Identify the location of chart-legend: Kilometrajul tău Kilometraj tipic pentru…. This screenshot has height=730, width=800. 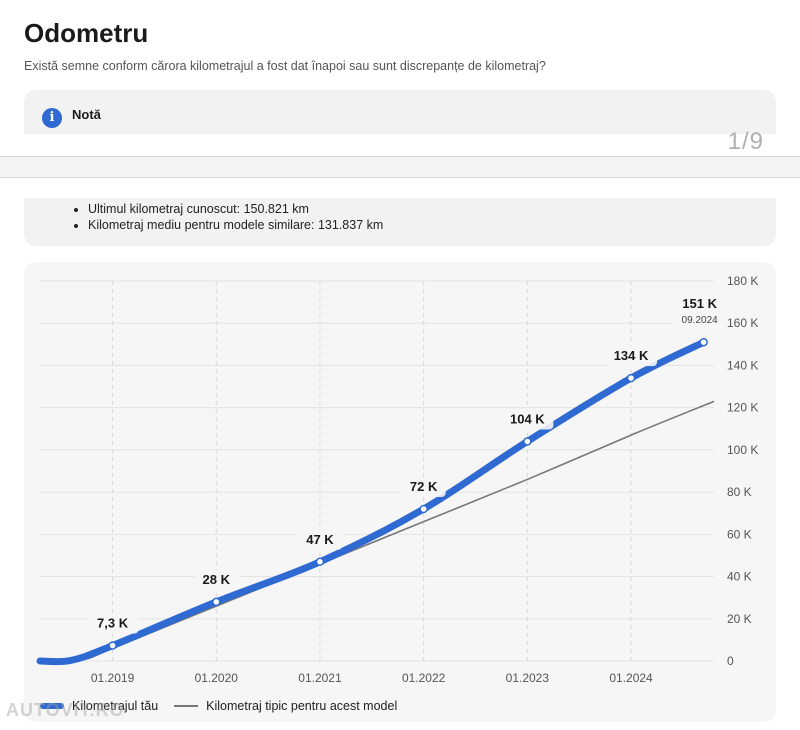
(226, 706).